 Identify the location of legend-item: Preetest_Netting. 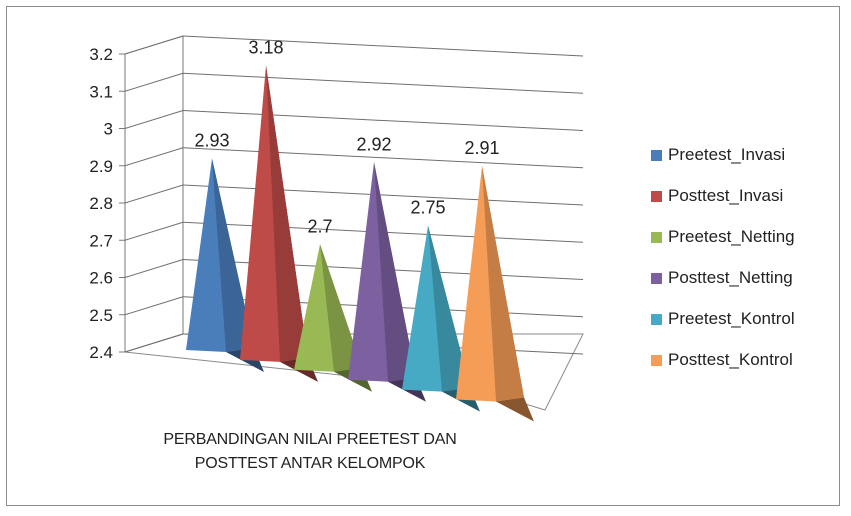
(746, 237).